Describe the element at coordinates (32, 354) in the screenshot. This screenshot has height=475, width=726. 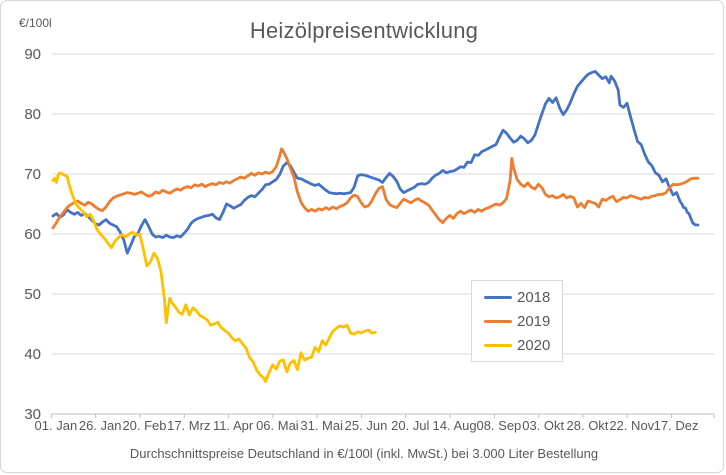
I see `y-tick-label: 40` at that location.